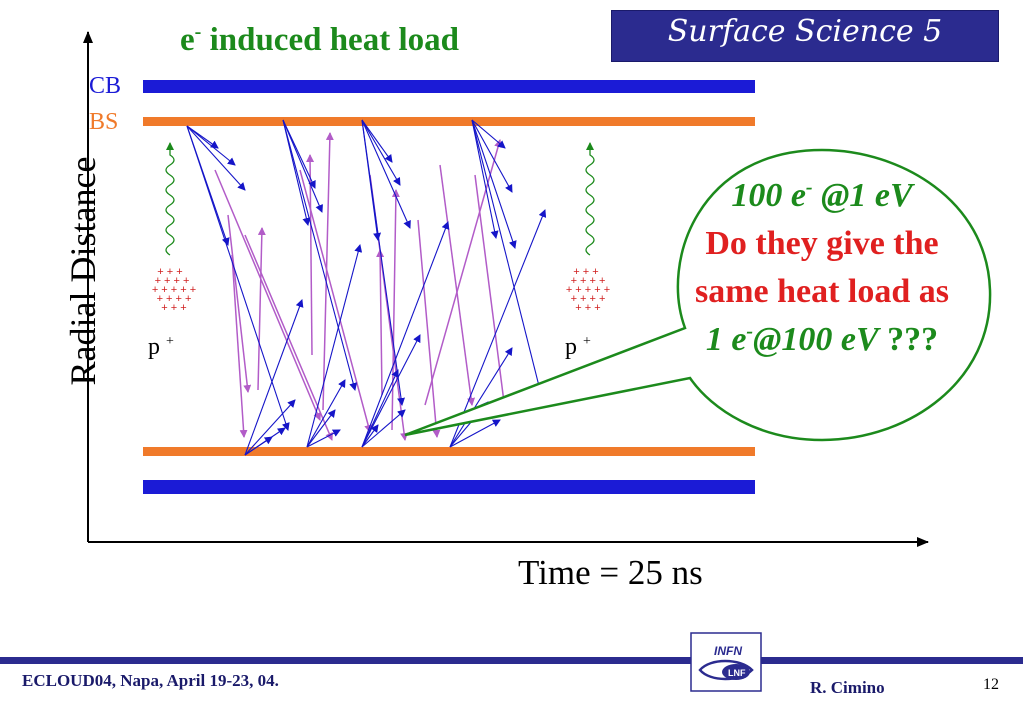  I want to click on bs-bottom-bar, so click(449, 451).